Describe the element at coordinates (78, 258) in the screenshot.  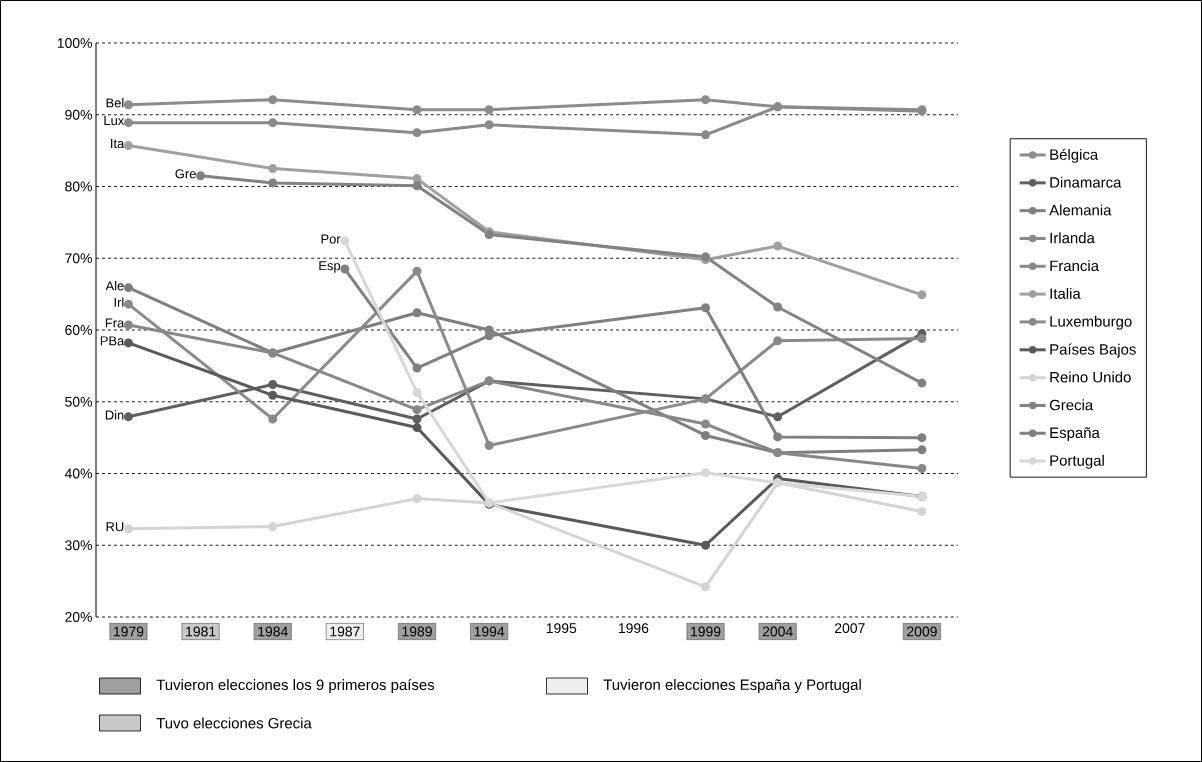
I see `y-tick-label: 70%` at that location.